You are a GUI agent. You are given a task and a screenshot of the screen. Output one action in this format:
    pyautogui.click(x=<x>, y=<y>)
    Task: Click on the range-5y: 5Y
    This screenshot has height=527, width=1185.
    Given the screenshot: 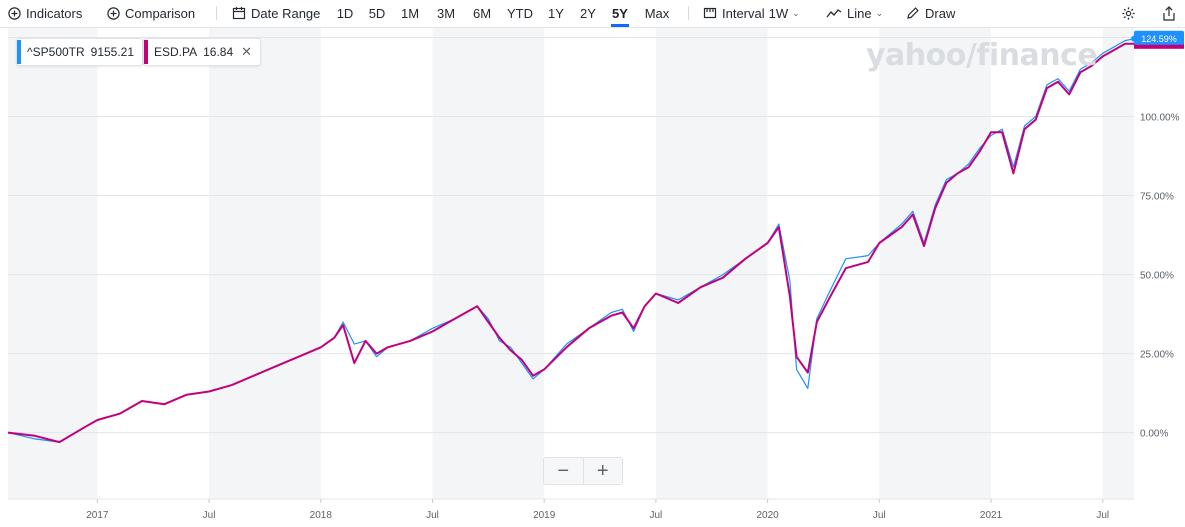 What is the action you would take?
    pyautogui.click(x=620, y=16)
    